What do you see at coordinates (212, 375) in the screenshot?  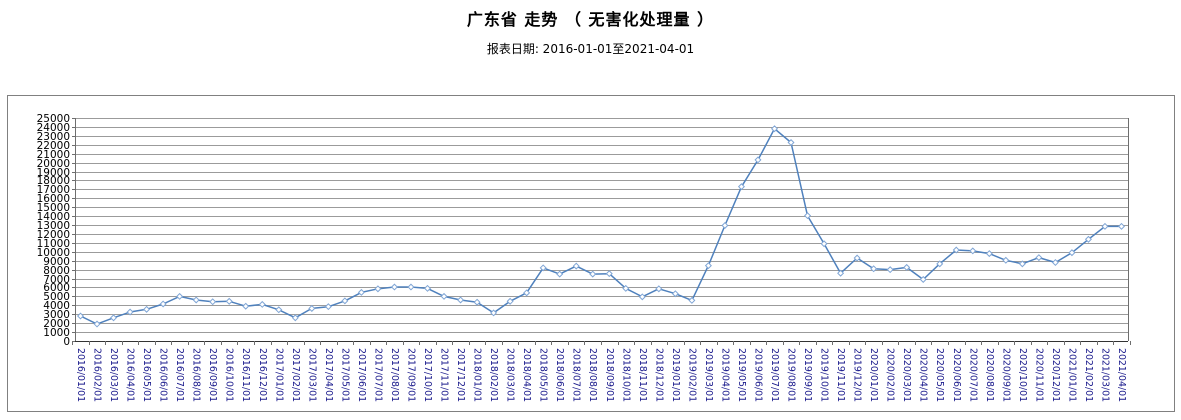 I see `x-tick-label: 2016/09/01` at bounding box center [212, 375].